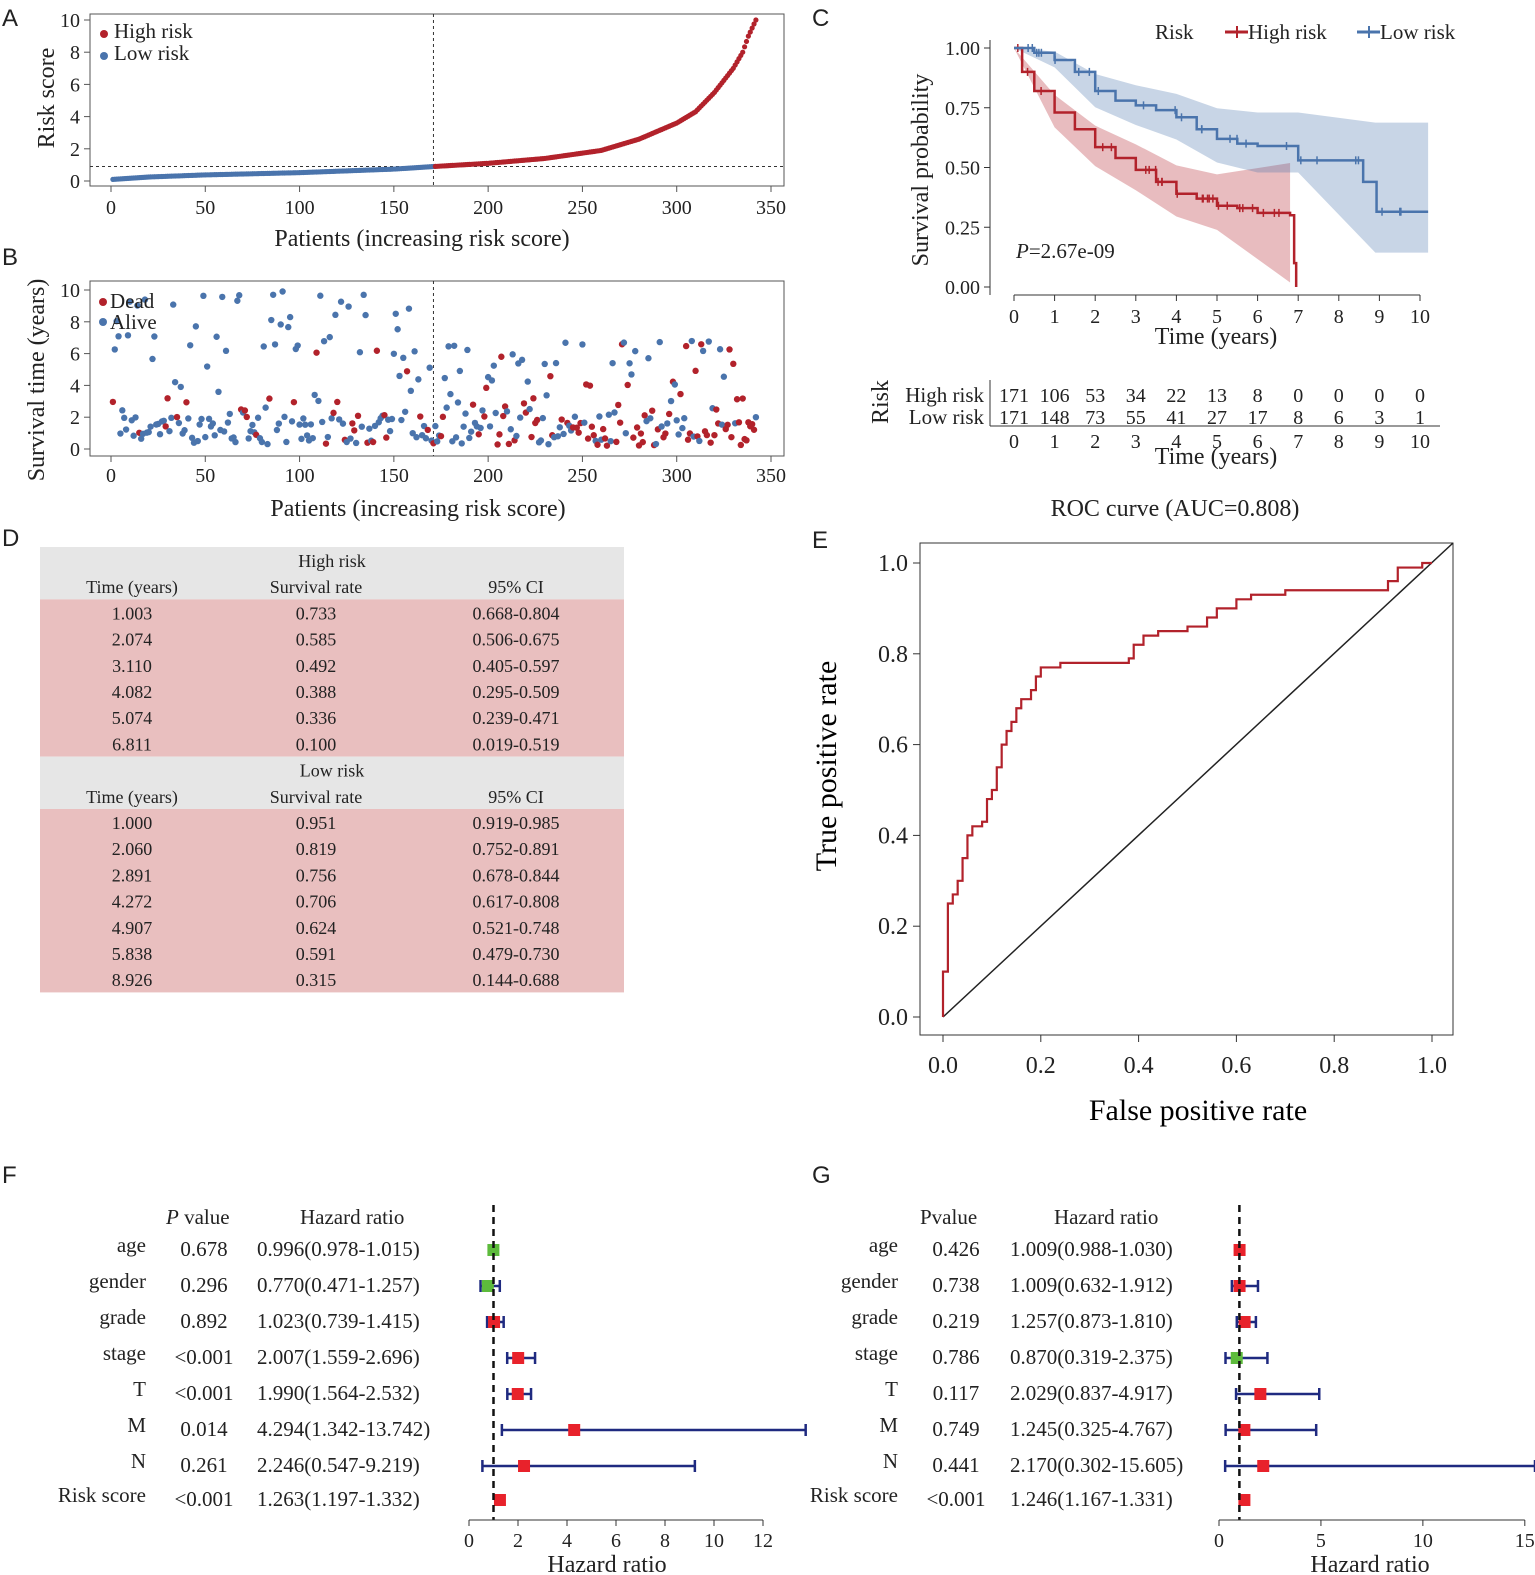 This screenshot has width=1535, height=1575. I want to click on d-cell: 1.003, so click(132, 613).